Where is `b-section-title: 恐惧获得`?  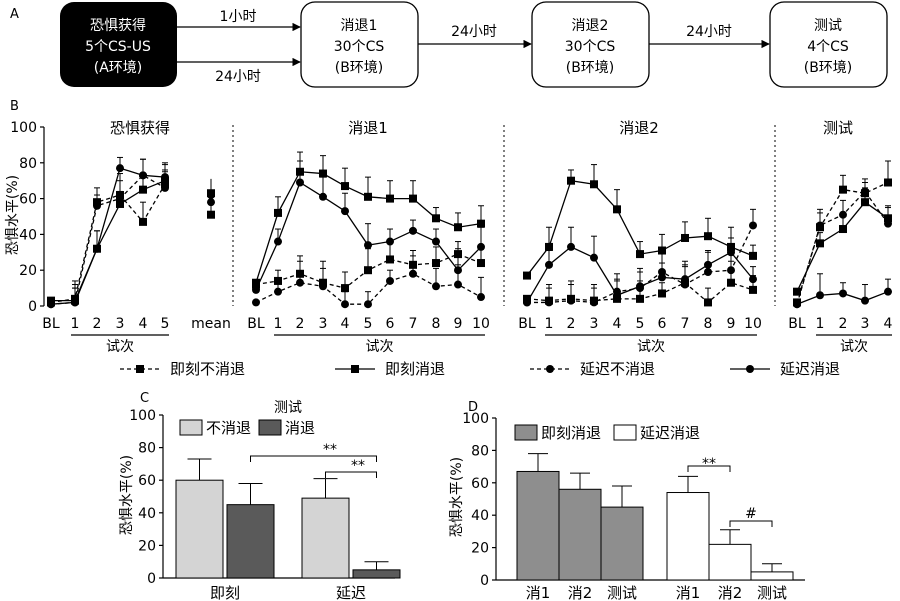 b-section-title: 恐惧获得 is located at coordinates (140, 128).